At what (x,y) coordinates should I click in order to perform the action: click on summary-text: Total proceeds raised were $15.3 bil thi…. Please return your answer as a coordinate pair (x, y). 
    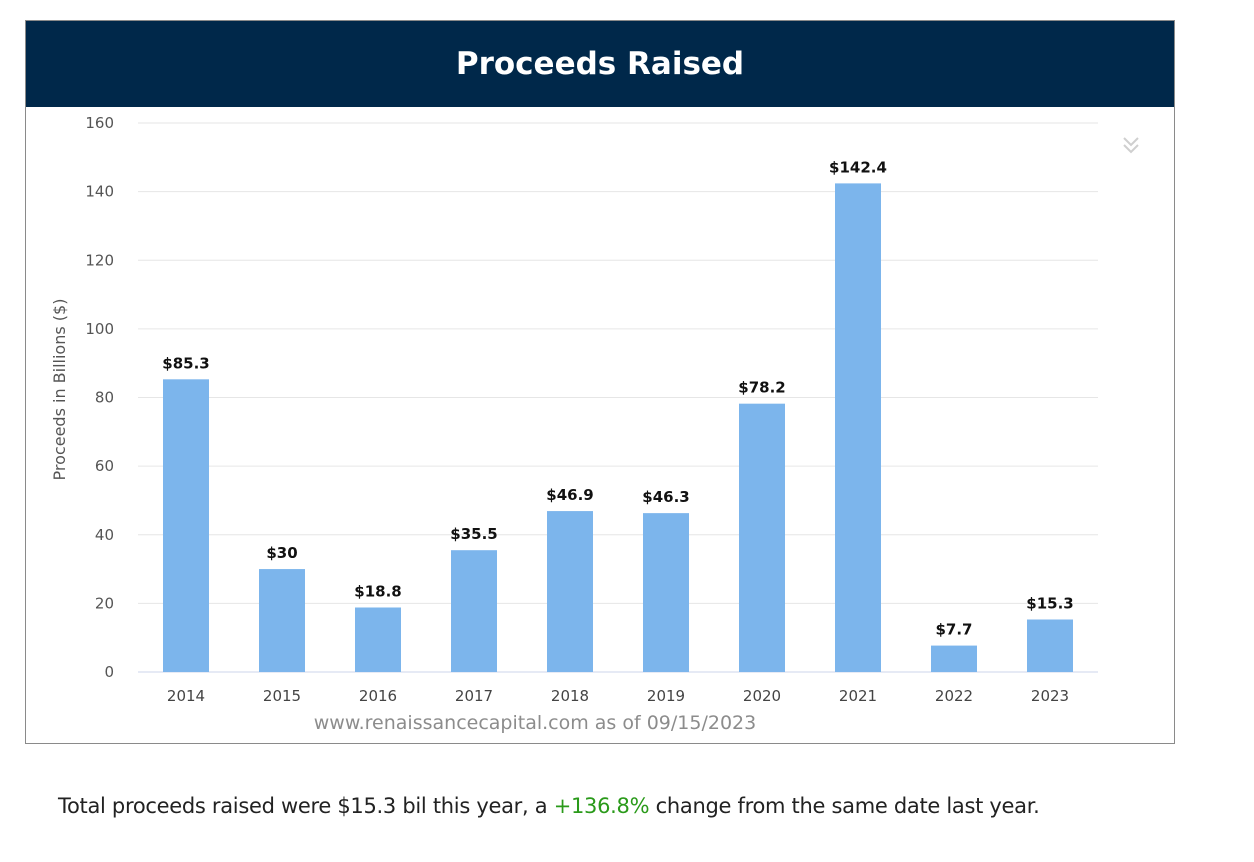
    Looking at the image, I should click on (549, 806).